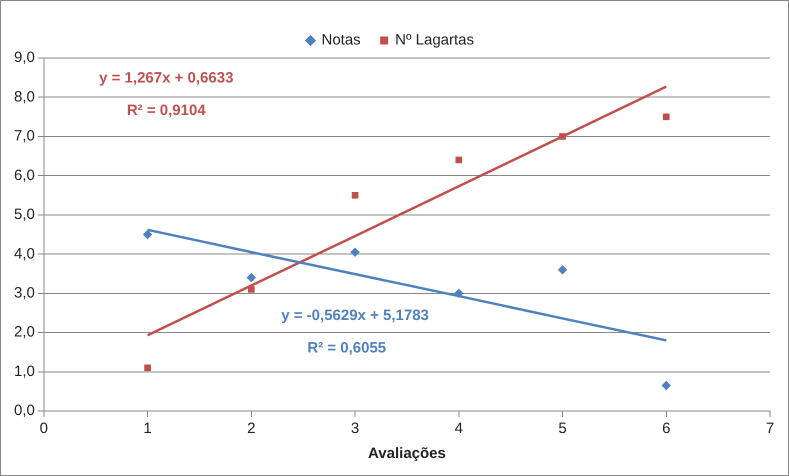 The image size is (789, 476). I want to click on y-tick-label: 1,0, so click(24, 371).